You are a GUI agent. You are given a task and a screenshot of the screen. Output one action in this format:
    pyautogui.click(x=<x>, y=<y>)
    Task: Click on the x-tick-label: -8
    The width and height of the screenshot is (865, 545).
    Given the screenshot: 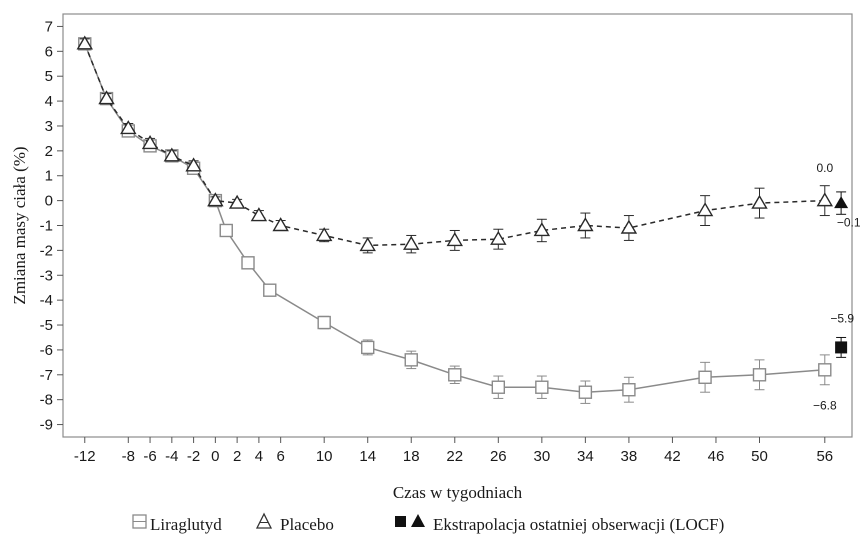 What is the action you would take?
    pyautogui.click(x=128, y=456)
    